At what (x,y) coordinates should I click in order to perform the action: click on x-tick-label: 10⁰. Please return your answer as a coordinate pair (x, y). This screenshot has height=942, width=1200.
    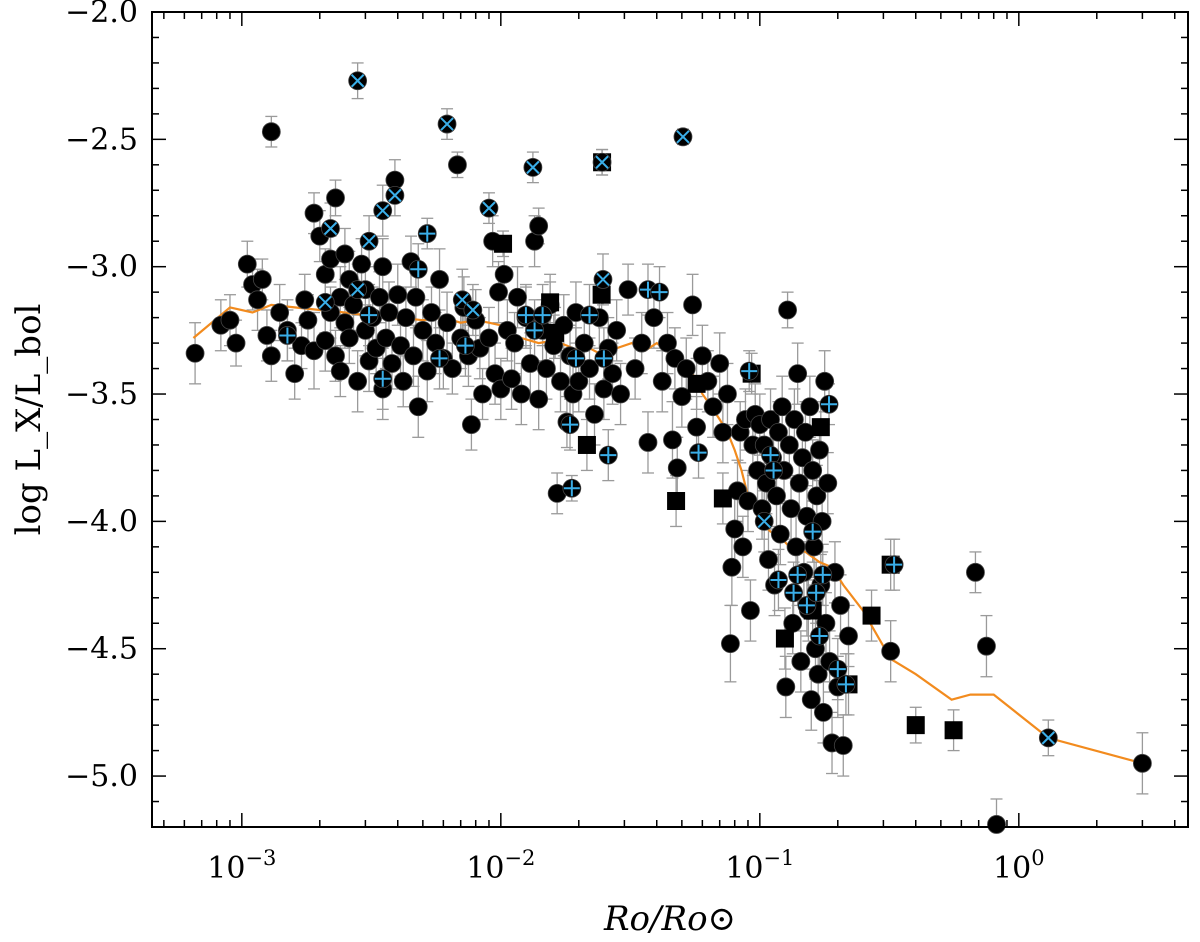
    Looking at the image, I should click on (1019, 866).